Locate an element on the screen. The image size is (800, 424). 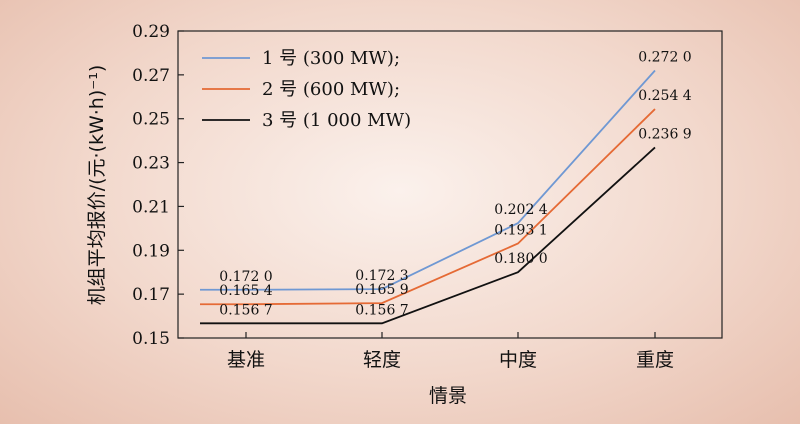
y-tick-label: 0.29 is located at coordinates (151, 32).